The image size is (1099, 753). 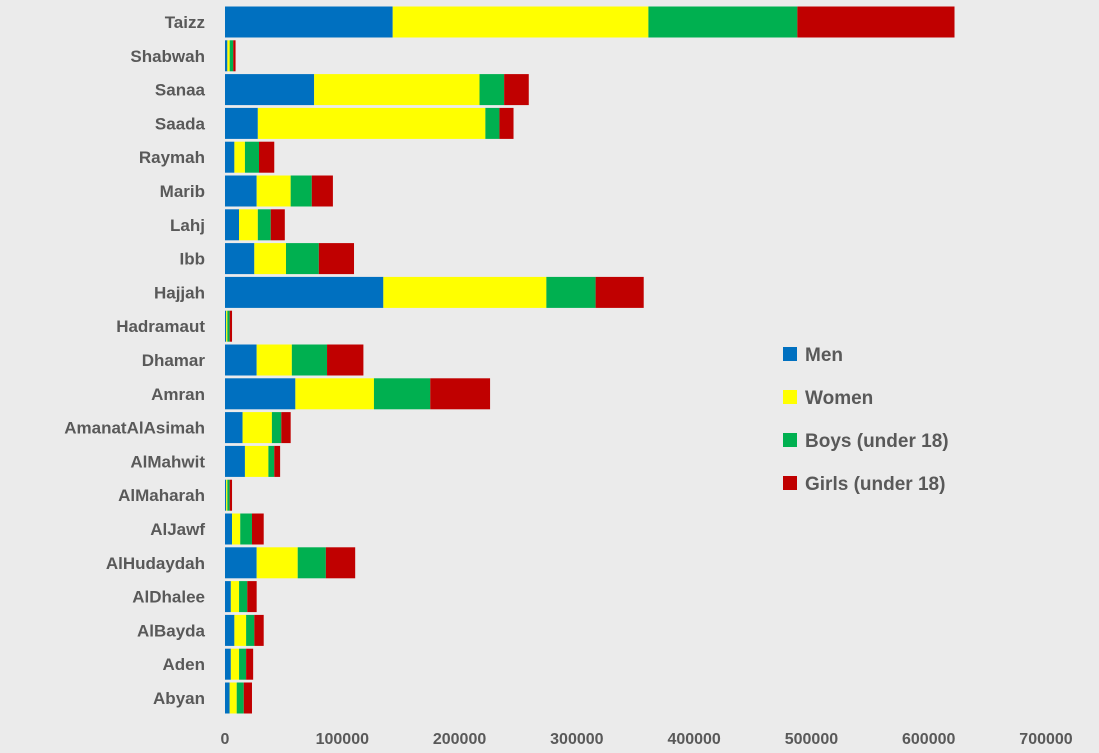 What do you see at coordinates (185, 22) in the screenshot?
I see `category-label-taizz: Taizz` at bounding box center [185, 22].